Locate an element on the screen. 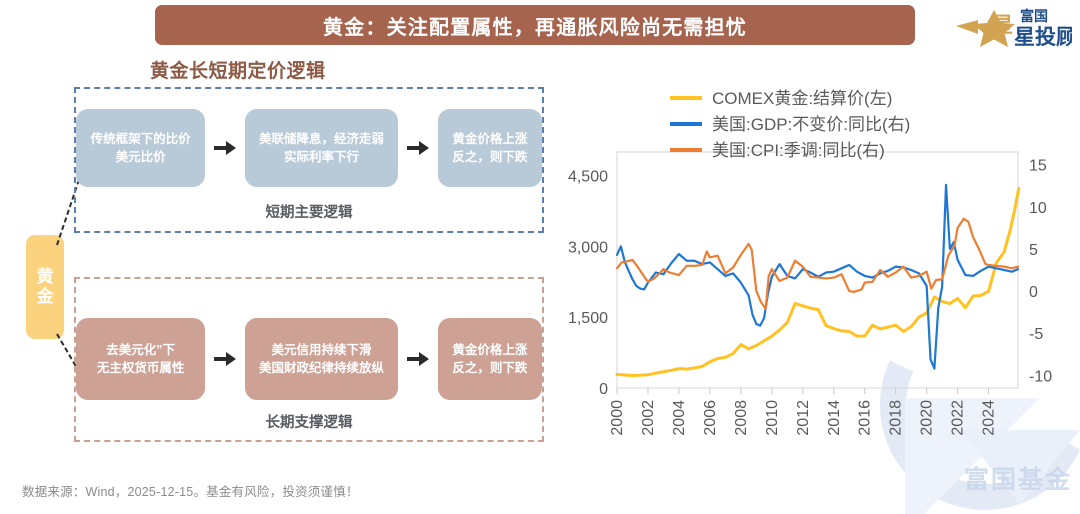 Image resolution: width=1080 pixels, height=514 pixels. star-icon is located at coordinates (994, 28).